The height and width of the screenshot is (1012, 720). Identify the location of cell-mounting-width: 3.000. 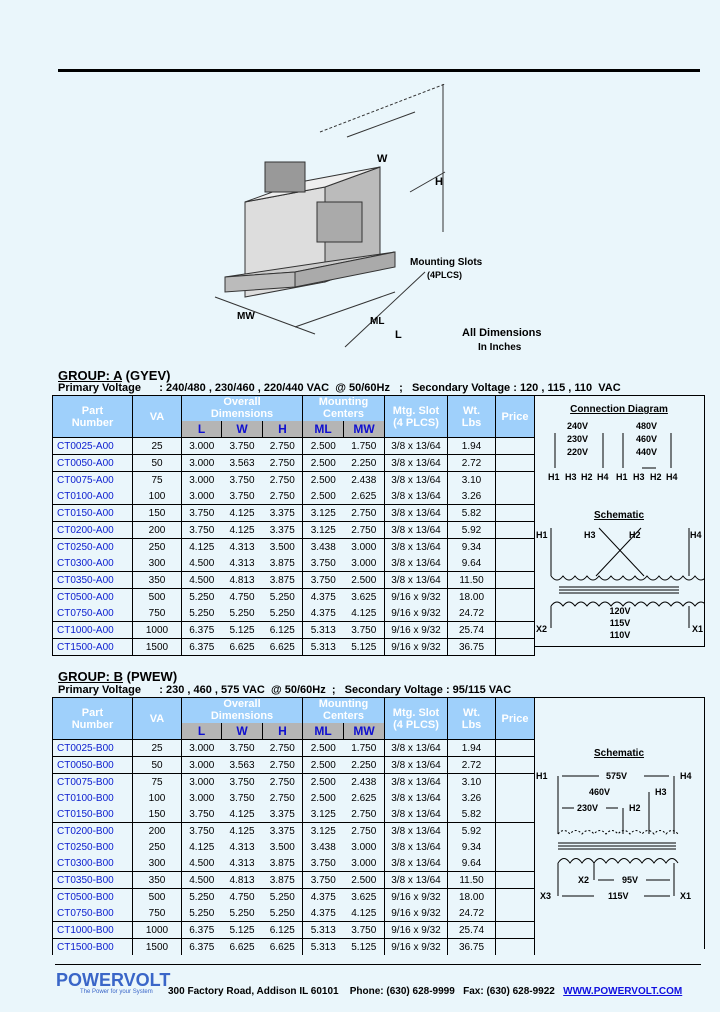
(364, 863).